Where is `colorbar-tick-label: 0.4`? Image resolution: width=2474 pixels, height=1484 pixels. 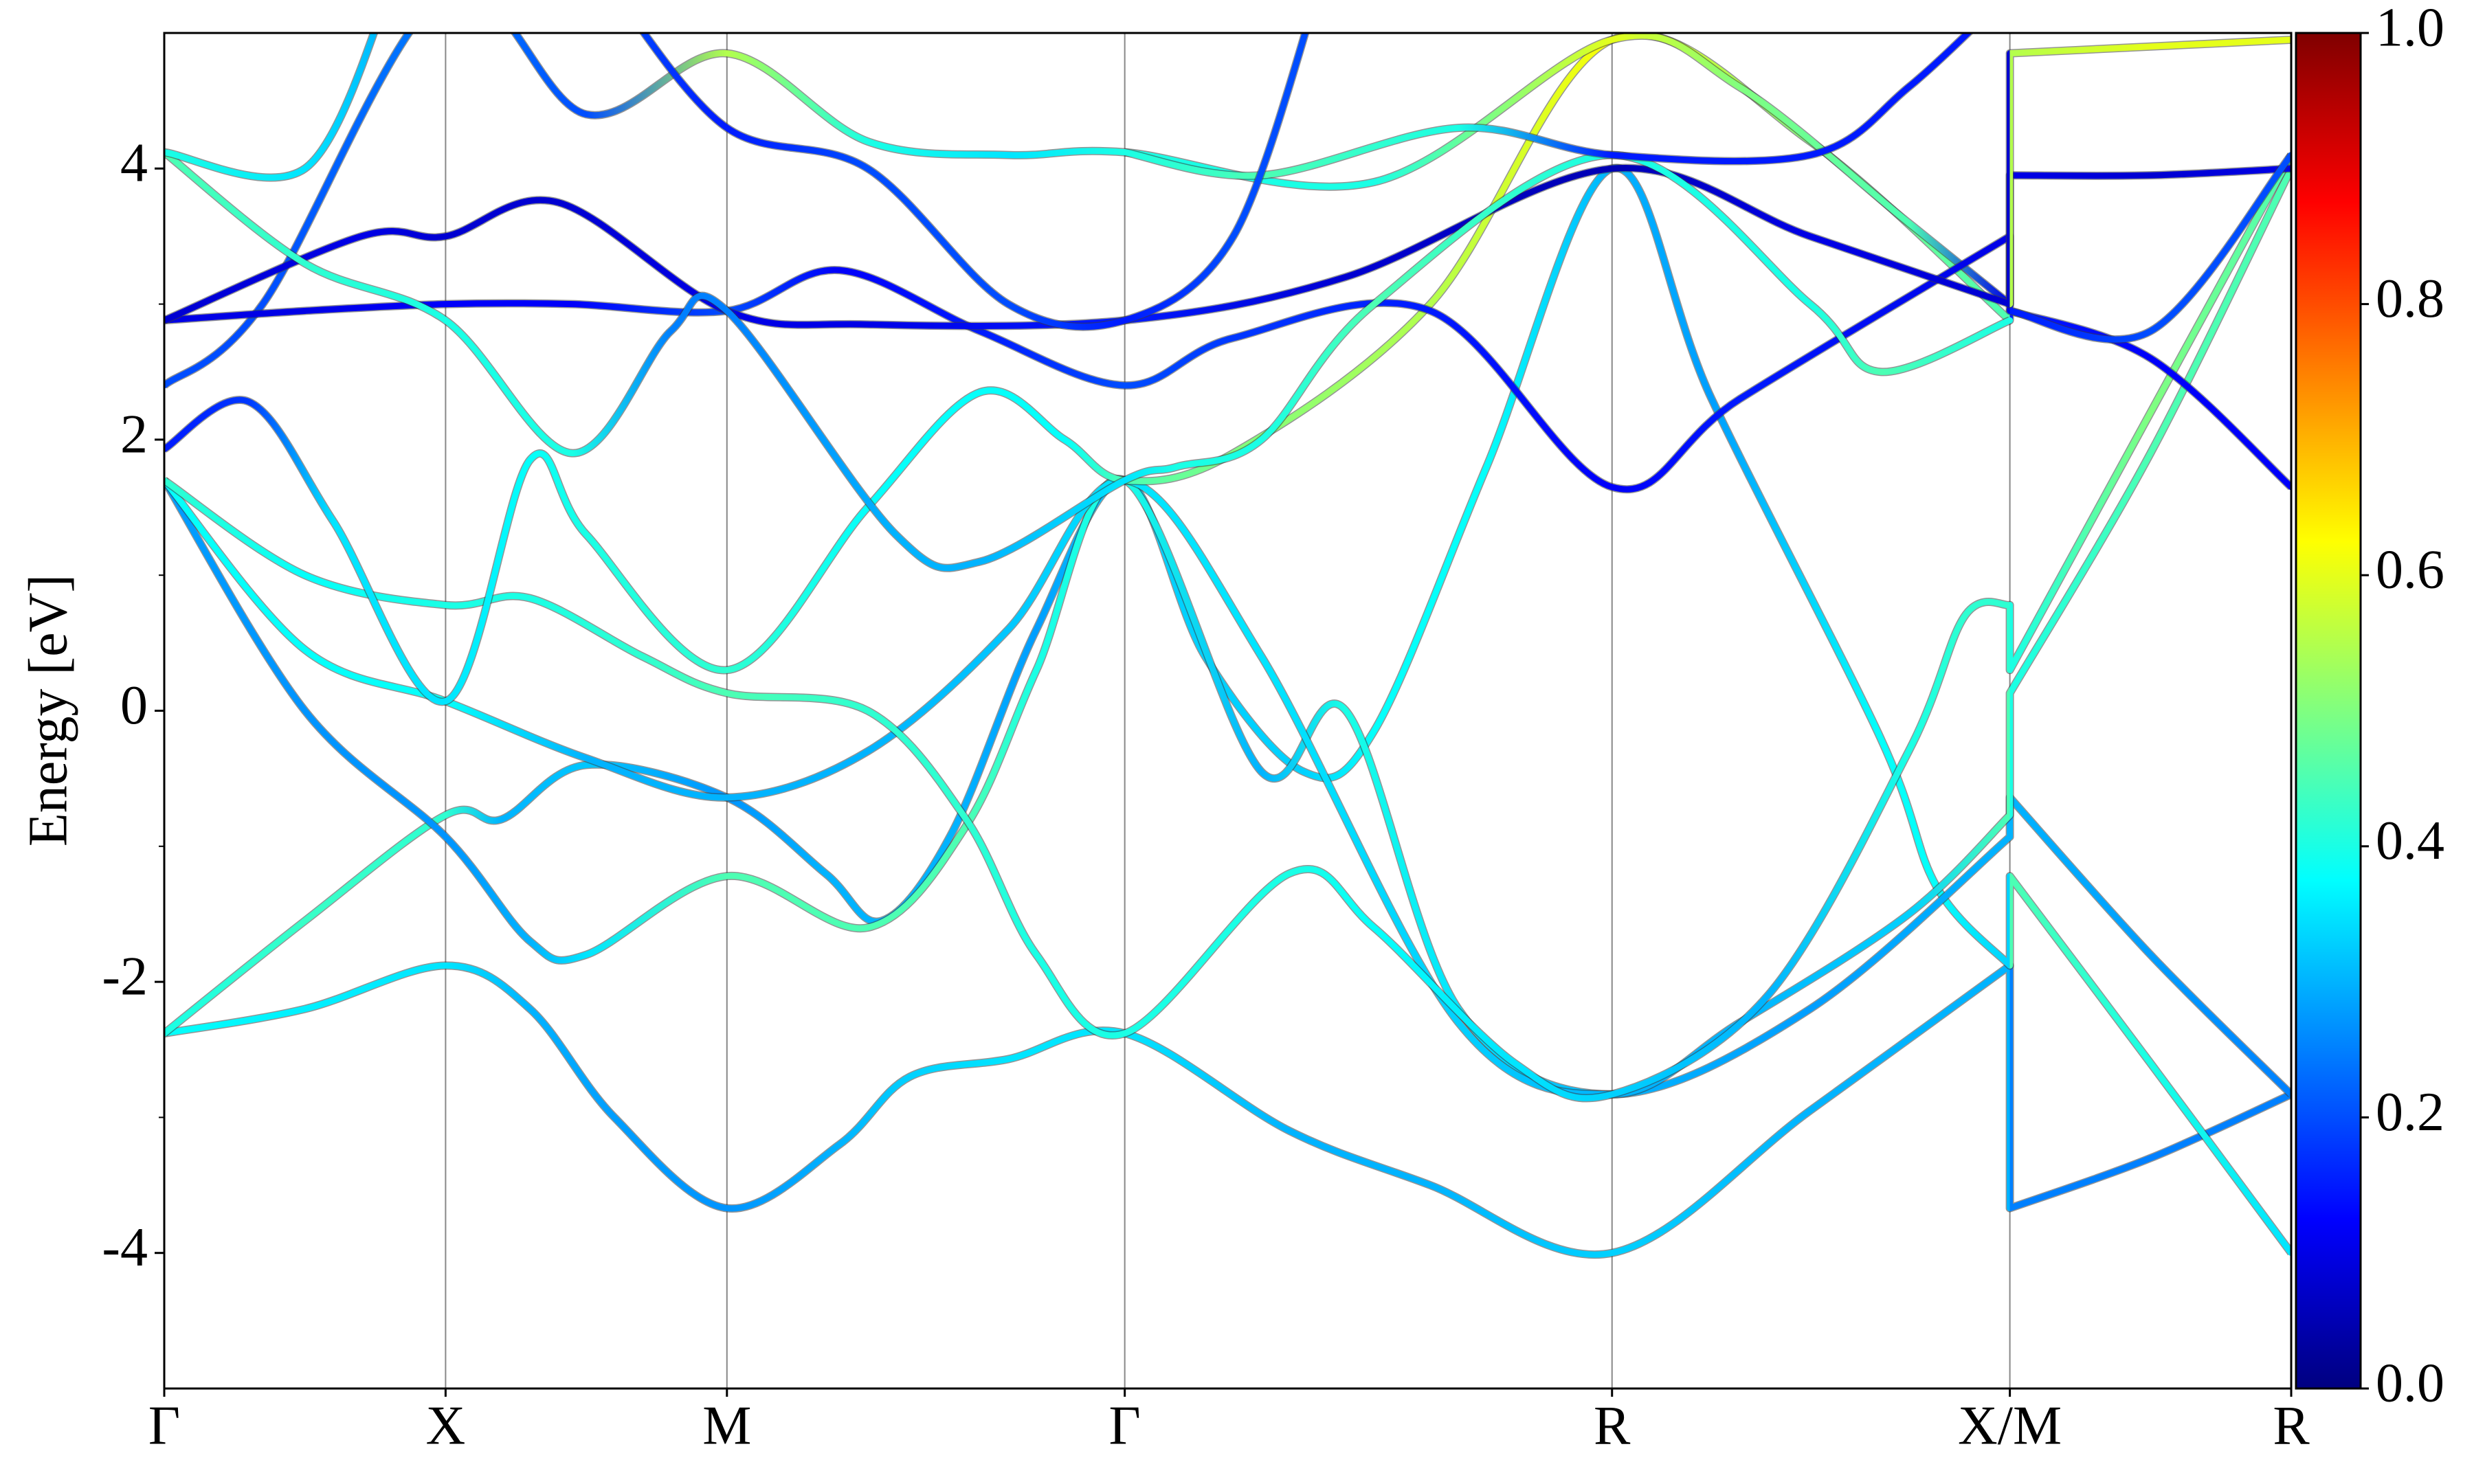
colorbar-tick-label: 0.4 is located at coordinates (2410, 841).